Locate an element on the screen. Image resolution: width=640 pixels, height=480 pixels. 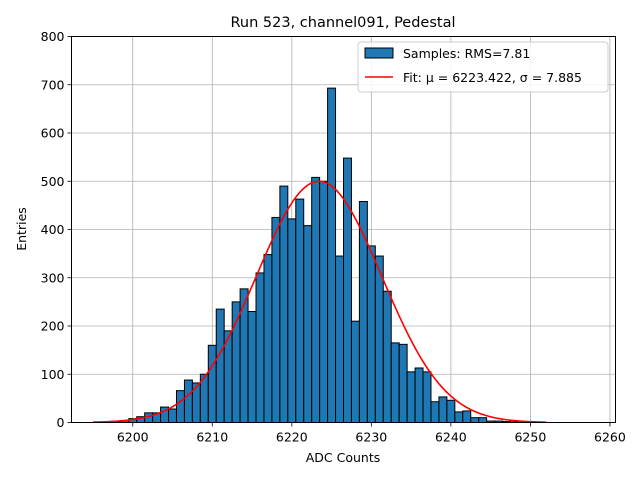
x-tick-label: 6200 is located at coordinates (133, 437).